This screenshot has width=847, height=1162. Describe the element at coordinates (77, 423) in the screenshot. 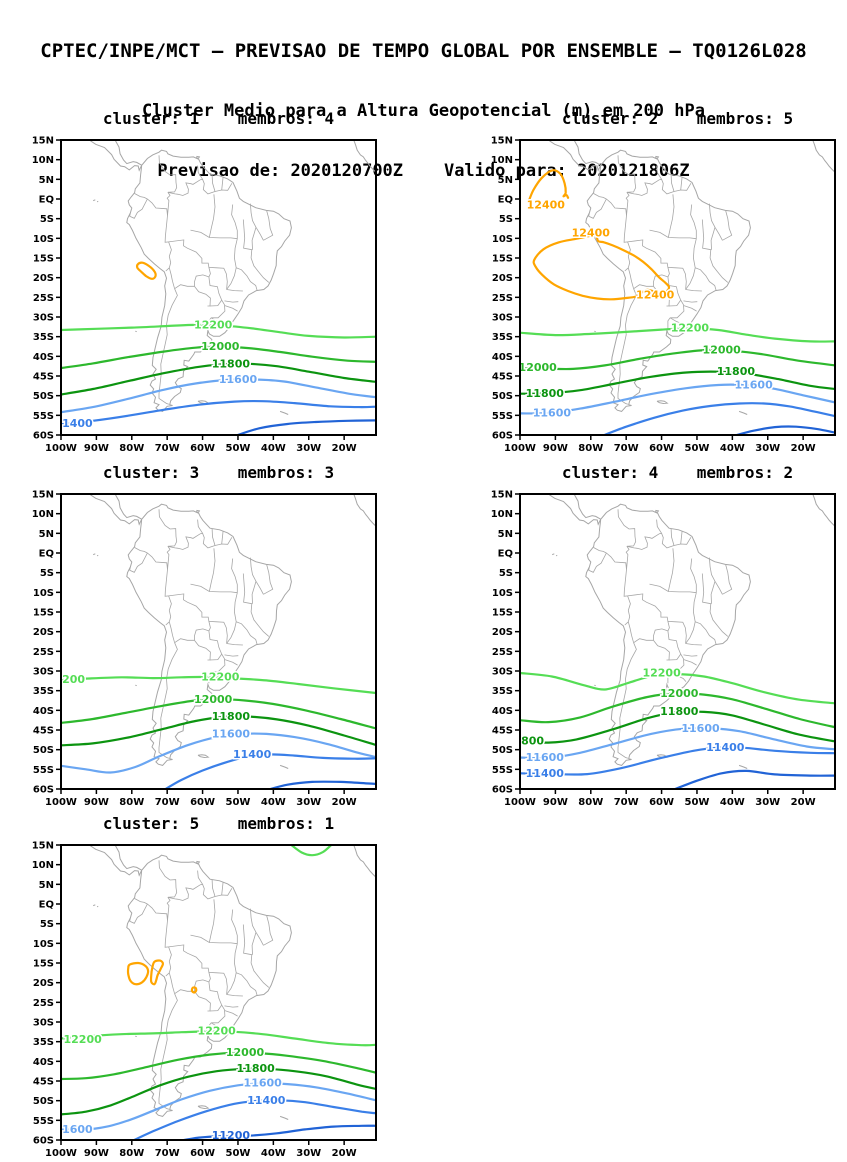

I see `contour-label-11400: 1400` at that location.